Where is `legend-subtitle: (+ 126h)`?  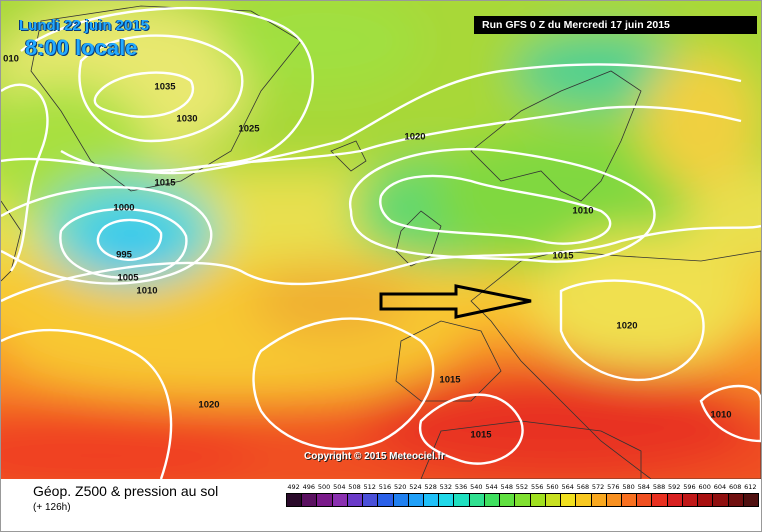 legend-subtitle: (+ 126h) is located at coordinates (52, 507).